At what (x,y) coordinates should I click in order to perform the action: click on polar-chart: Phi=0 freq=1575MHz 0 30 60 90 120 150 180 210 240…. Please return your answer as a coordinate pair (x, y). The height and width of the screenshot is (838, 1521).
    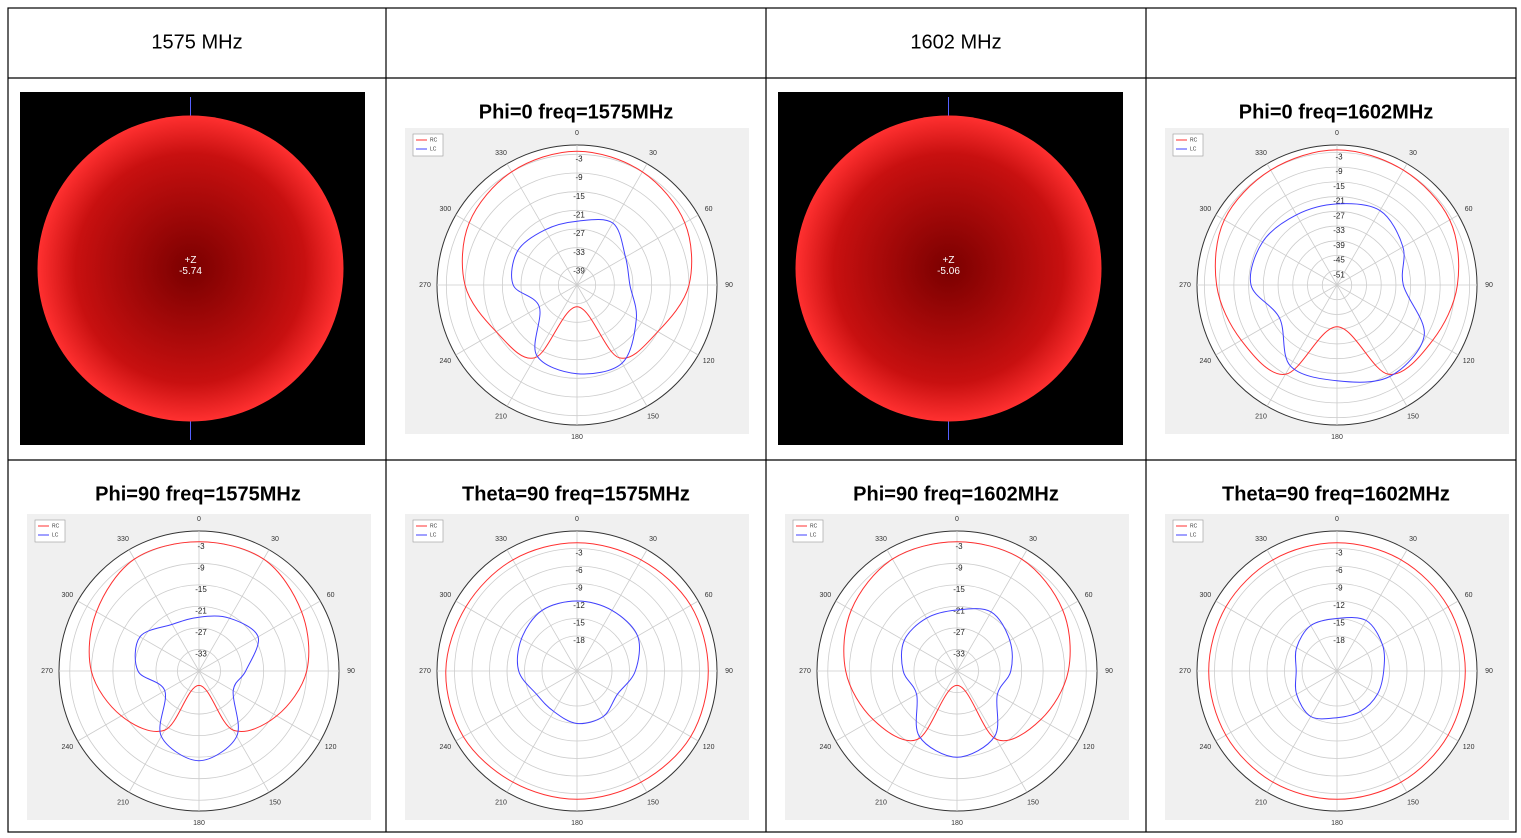
    Looking at the image, I should click on (577, 271).